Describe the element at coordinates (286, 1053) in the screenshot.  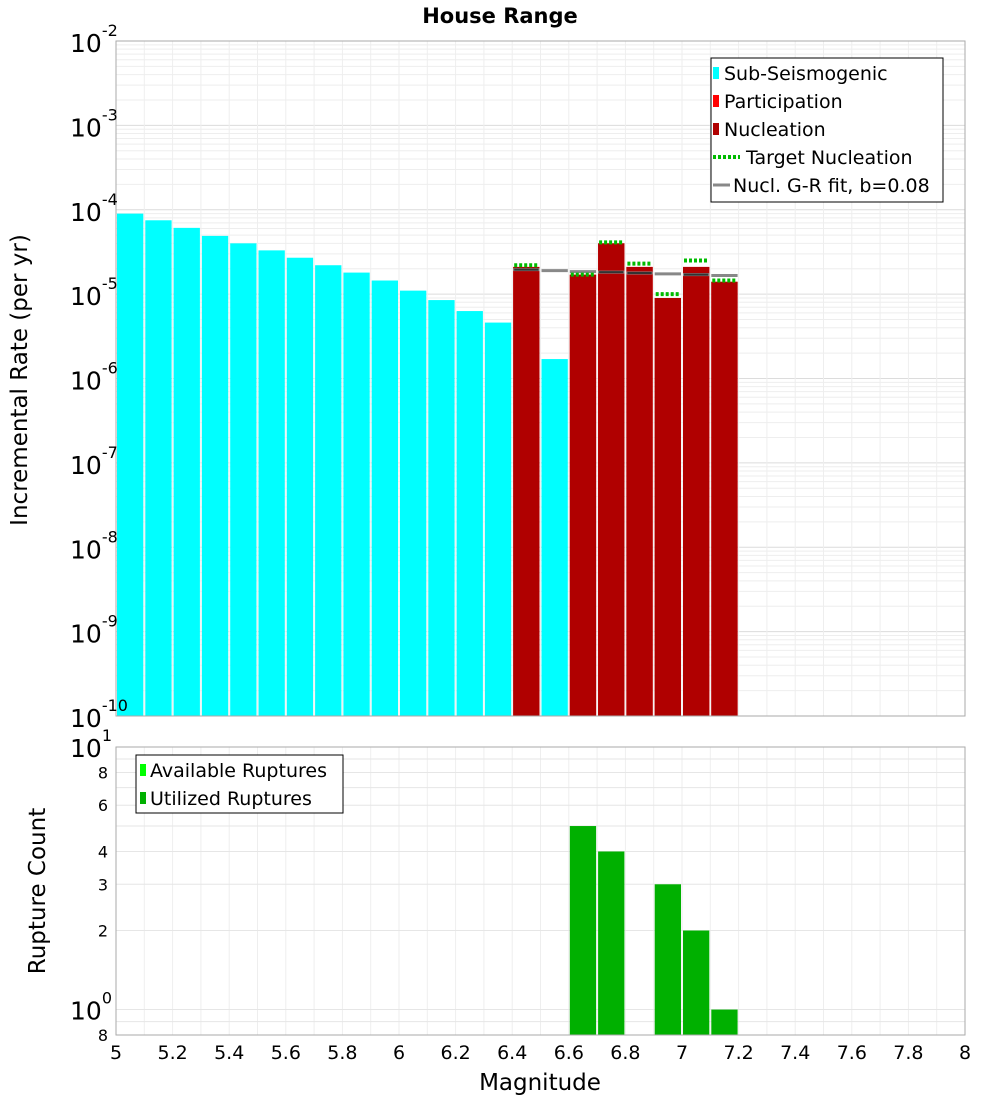
I see `x-tick-label: 5.6` at that location.